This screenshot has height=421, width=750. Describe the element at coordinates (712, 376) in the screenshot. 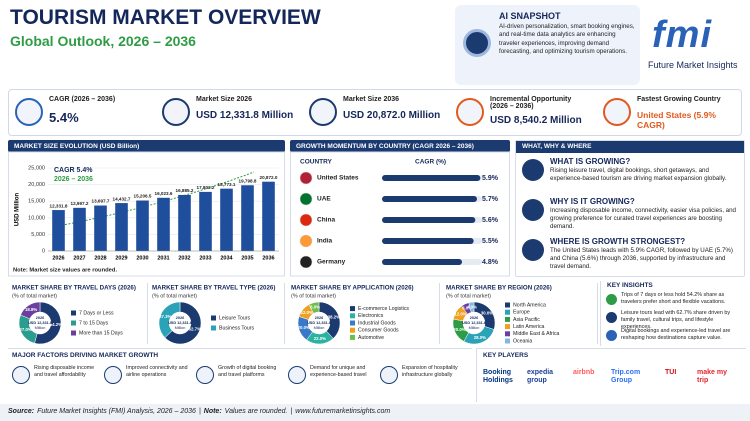

I see `player-logo: make my trip` at that location.